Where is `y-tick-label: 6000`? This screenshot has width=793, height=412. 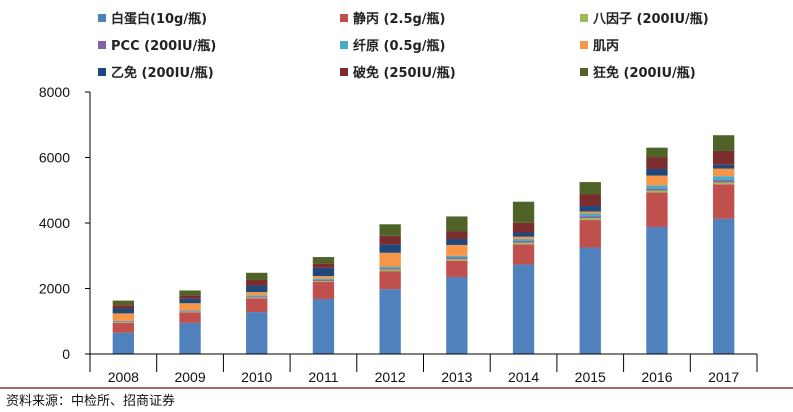 y-tick-label: 6000 is located at coordinates (54, 158).